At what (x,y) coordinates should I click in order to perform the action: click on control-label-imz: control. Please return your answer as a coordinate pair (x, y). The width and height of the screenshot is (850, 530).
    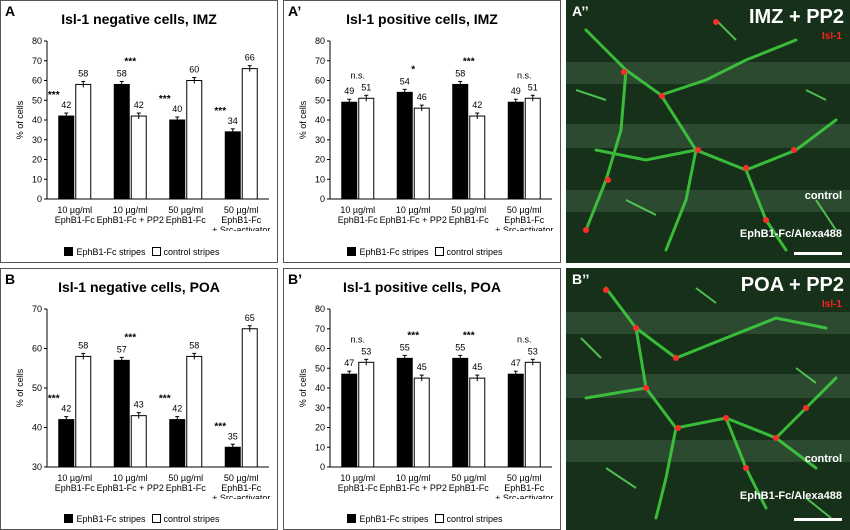
    Looking at the image, I should click on (823, 196).